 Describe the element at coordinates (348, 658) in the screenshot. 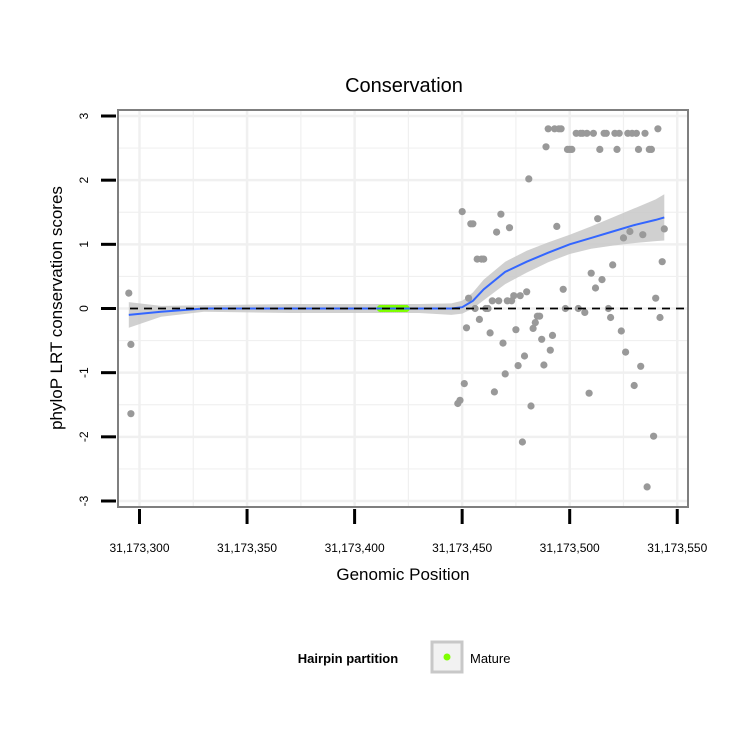

I see `legend-title: Hairpin partition` at that location.